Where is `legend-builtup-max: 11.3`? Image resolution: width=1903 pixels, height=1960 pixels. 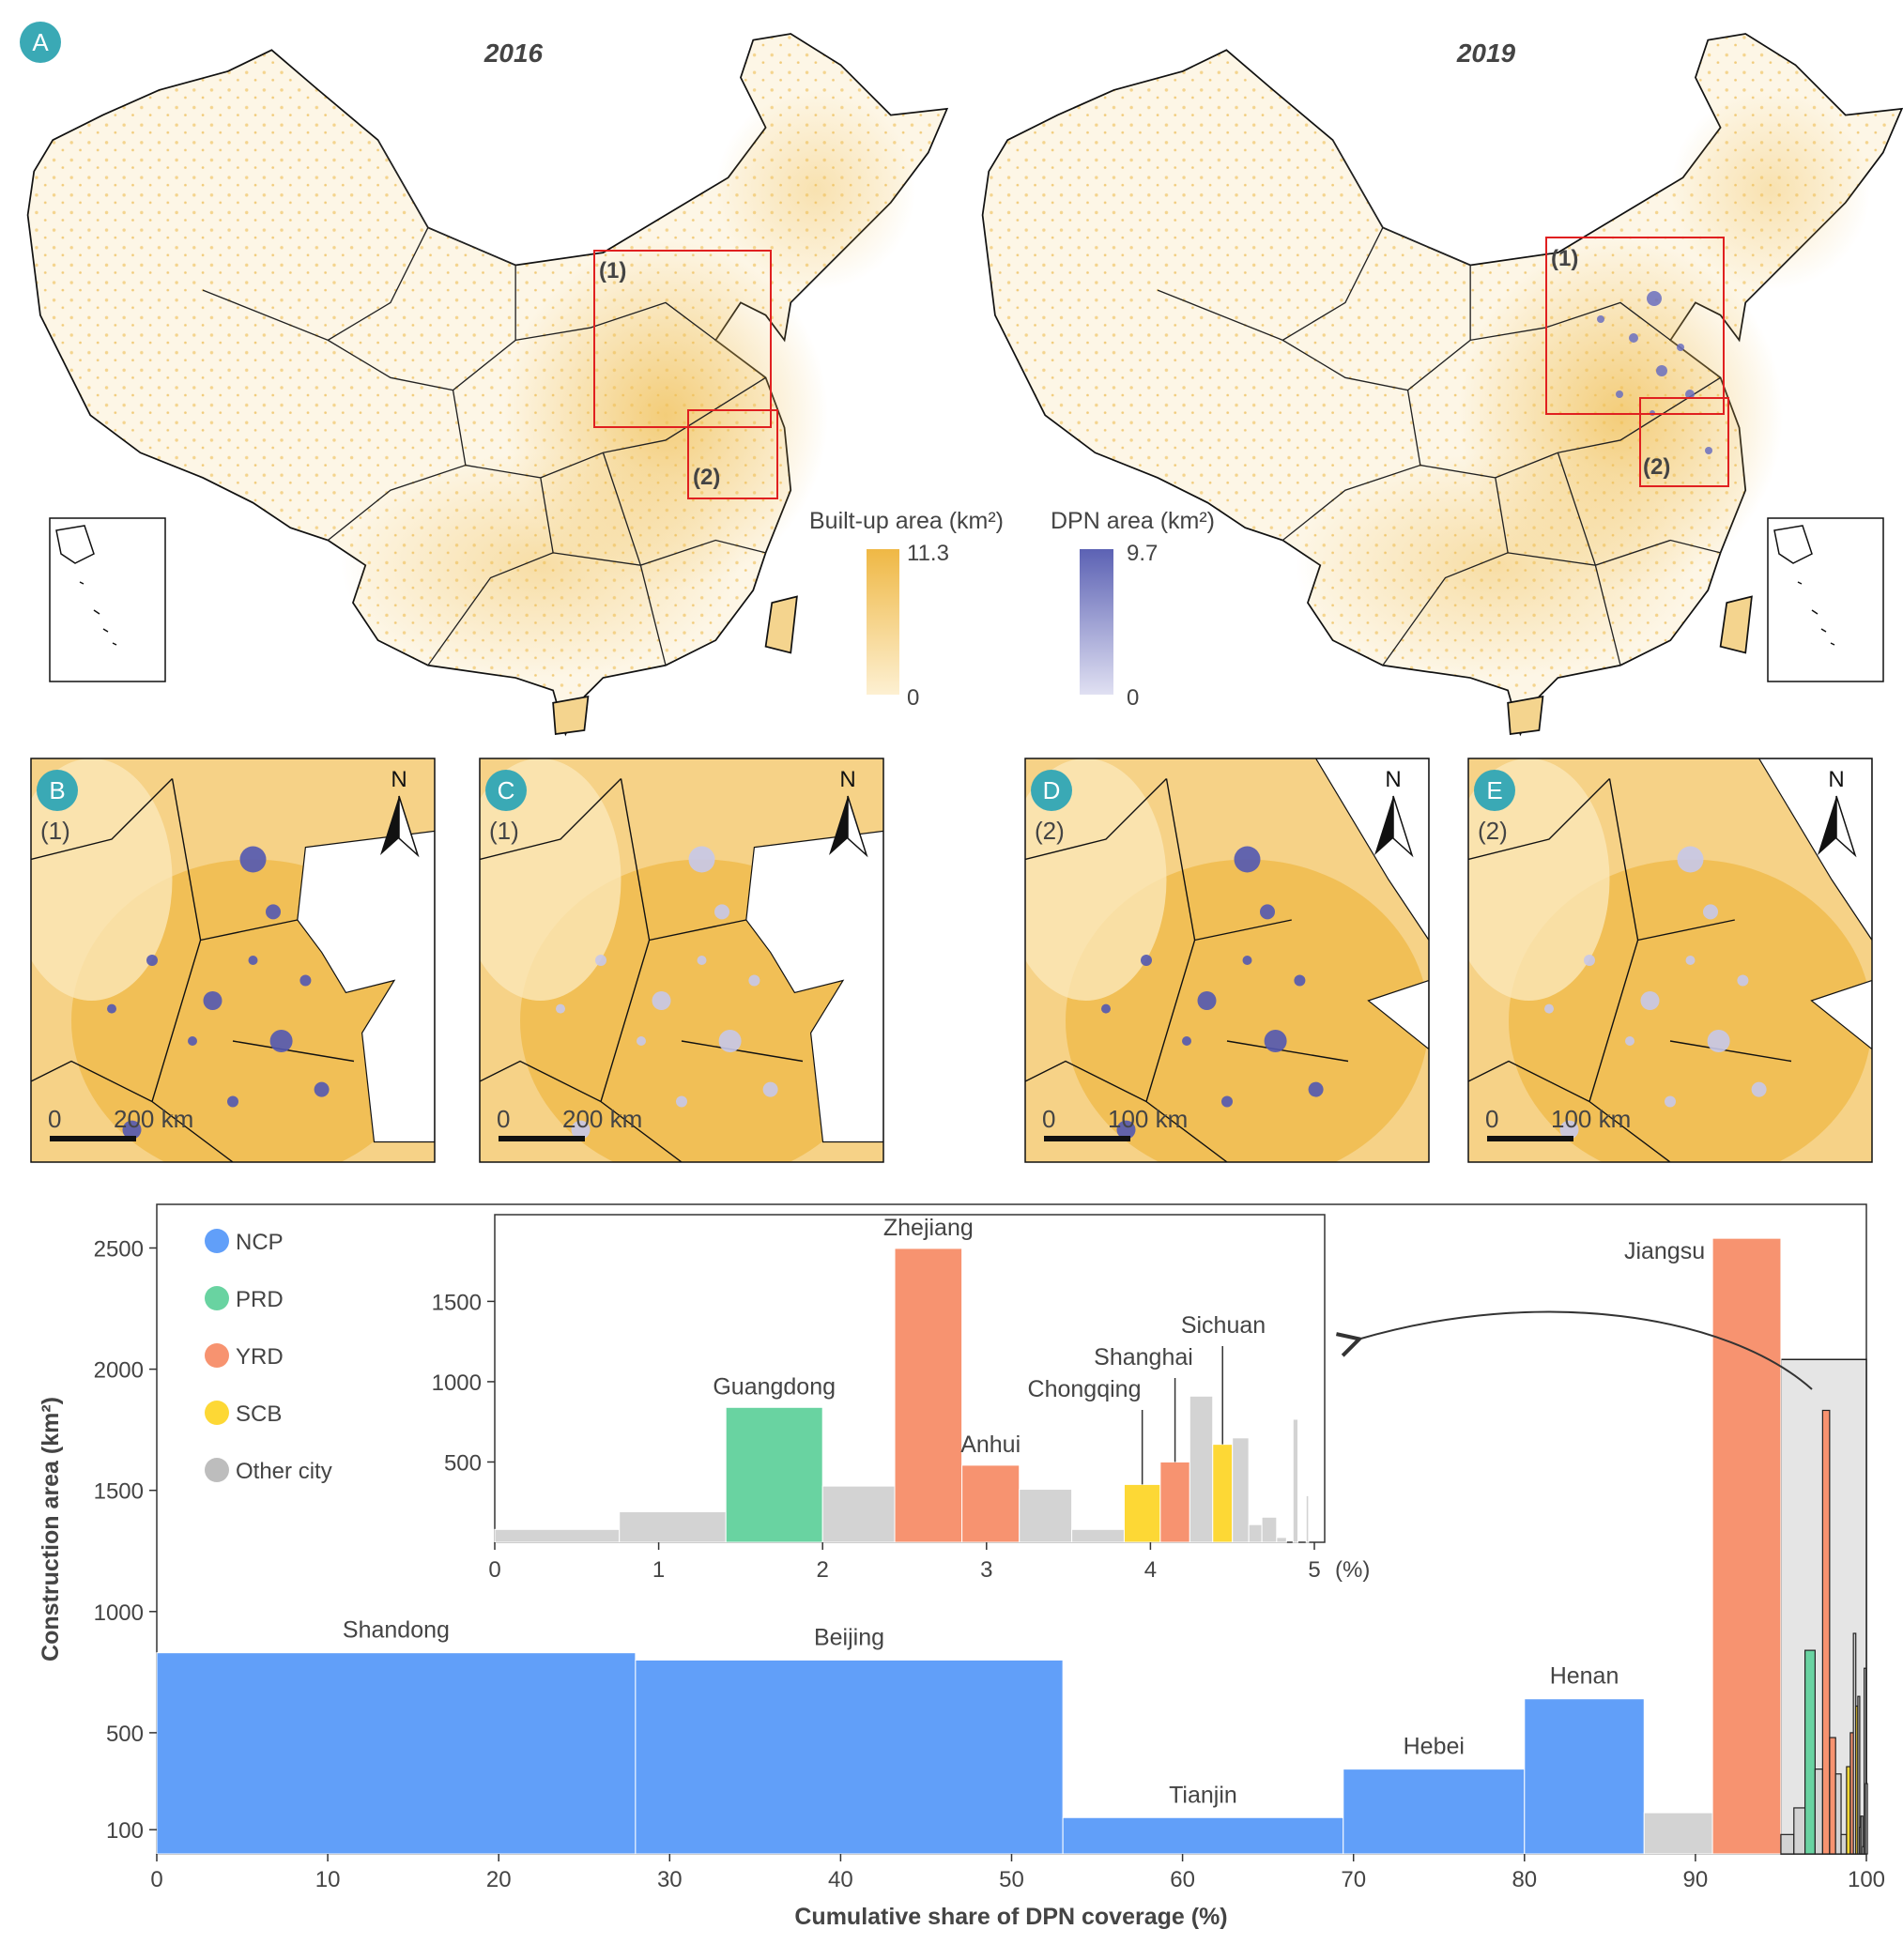 legend-builtup-max: 11.3 is located at coordinates (928, 553).